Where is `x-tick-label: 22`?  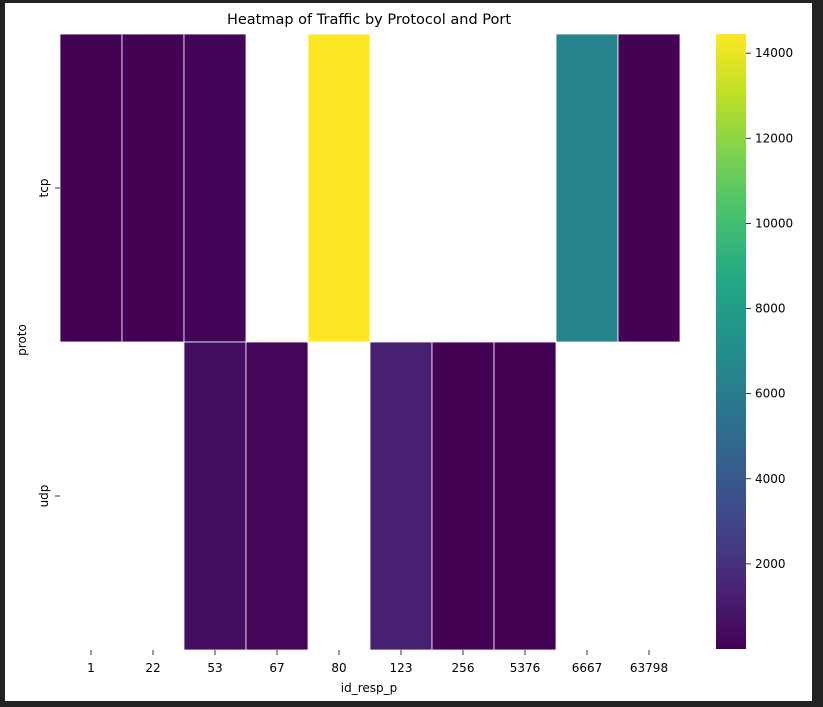 x-tick-label: 22 is located at coordinates (152, 668).